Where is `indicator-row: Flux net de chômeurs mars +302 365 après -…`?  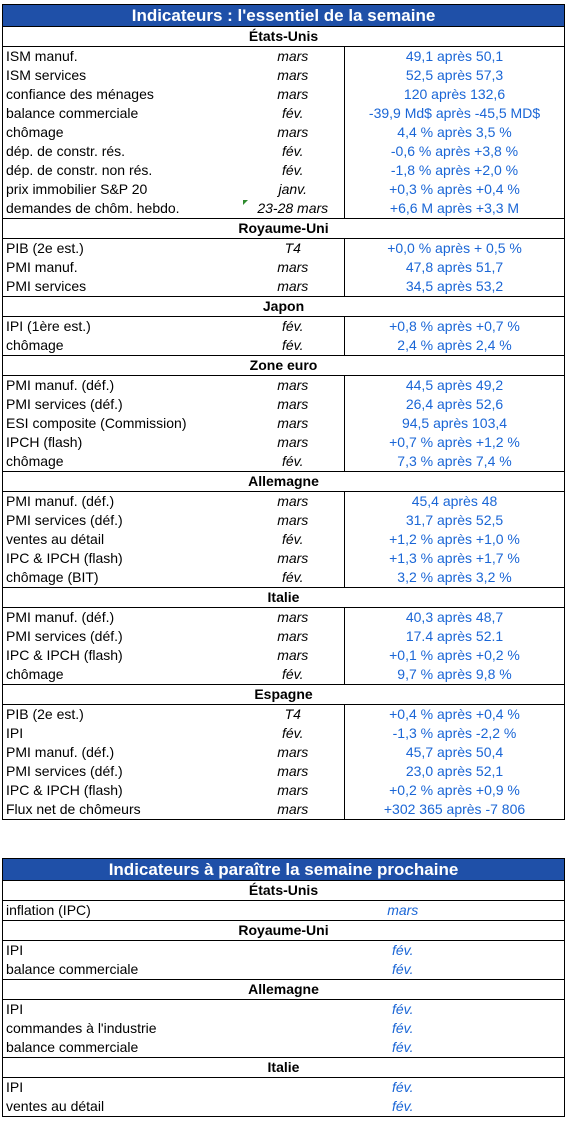 indicator-row: Flux net de chômeurs mars +302 365 après -… is located at coordinates (284, 810).